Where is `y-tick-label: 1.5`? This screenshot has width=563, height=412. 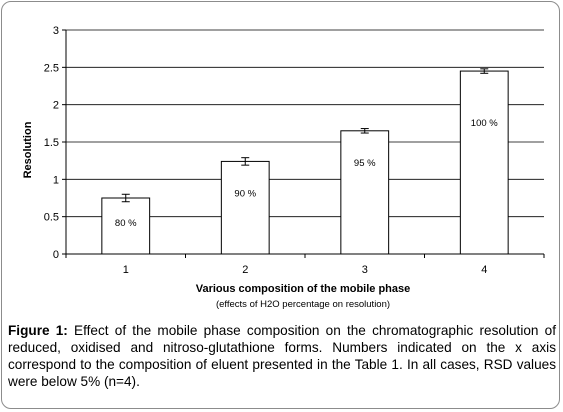
y-tick-label: 1.5 is located at coordinates (51, 143).